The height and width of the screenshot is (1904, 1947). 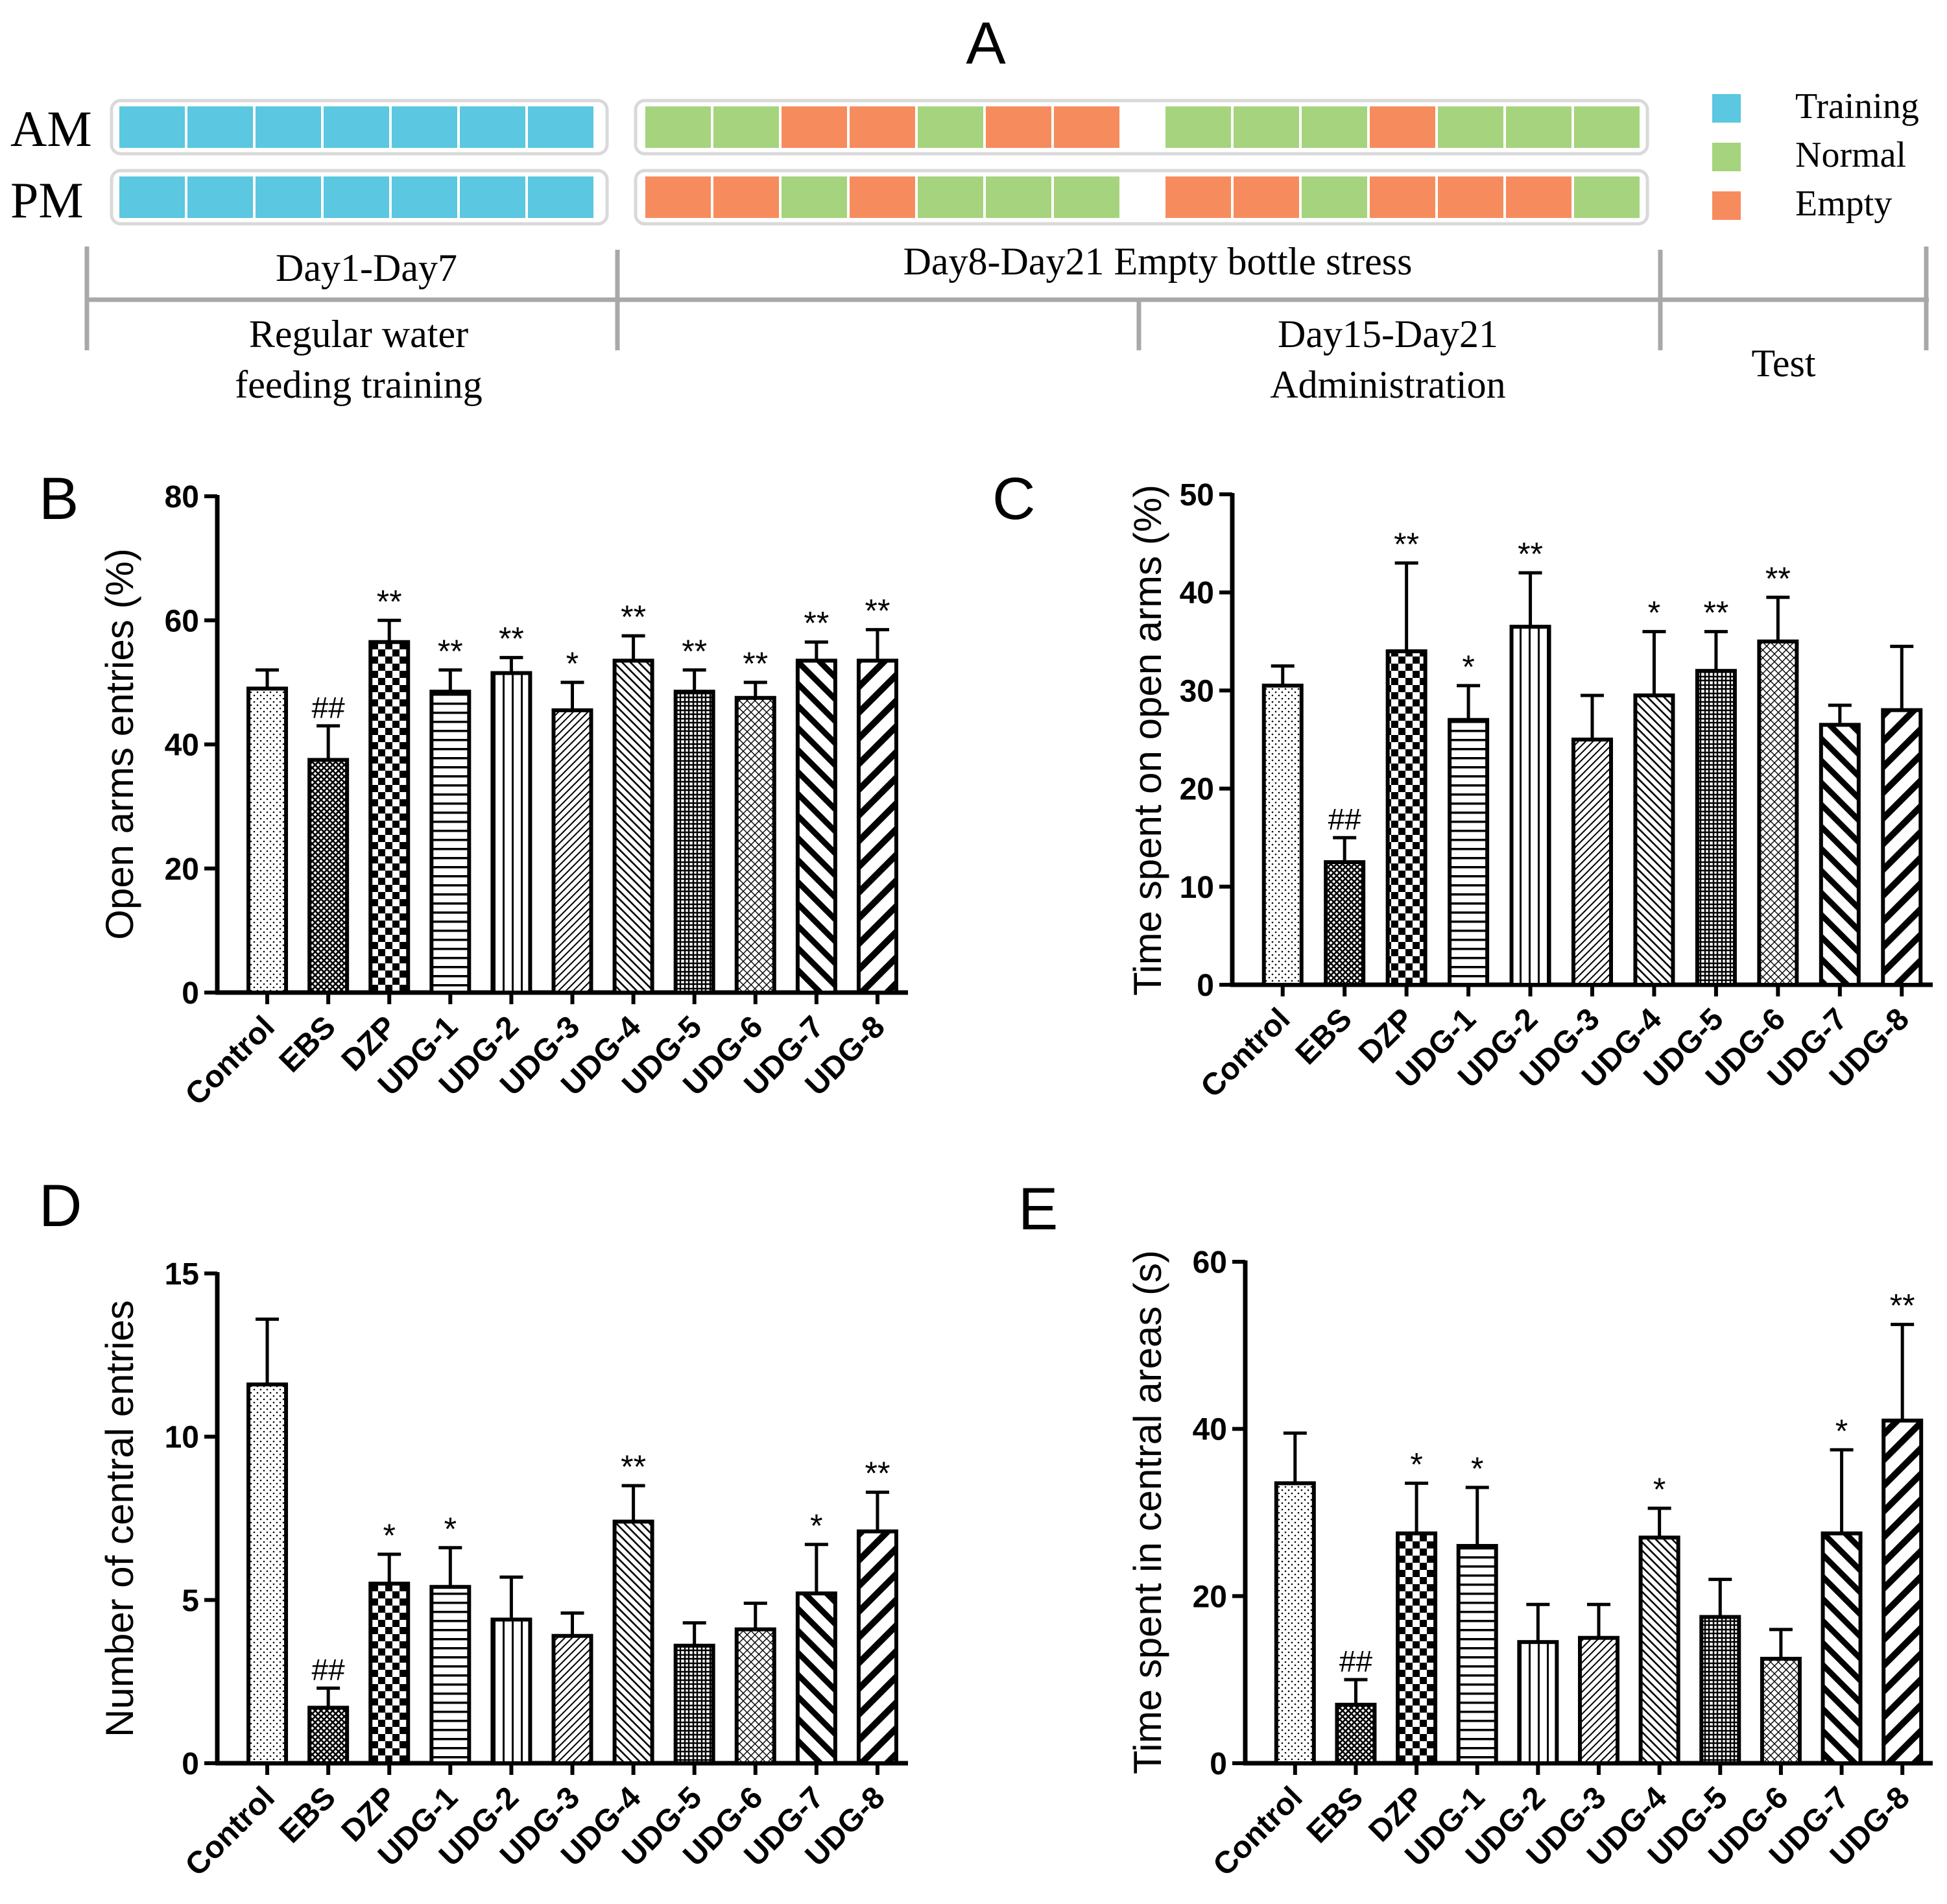 I want to click on significance-label-c-4: *, so click(x=1468, y=667).